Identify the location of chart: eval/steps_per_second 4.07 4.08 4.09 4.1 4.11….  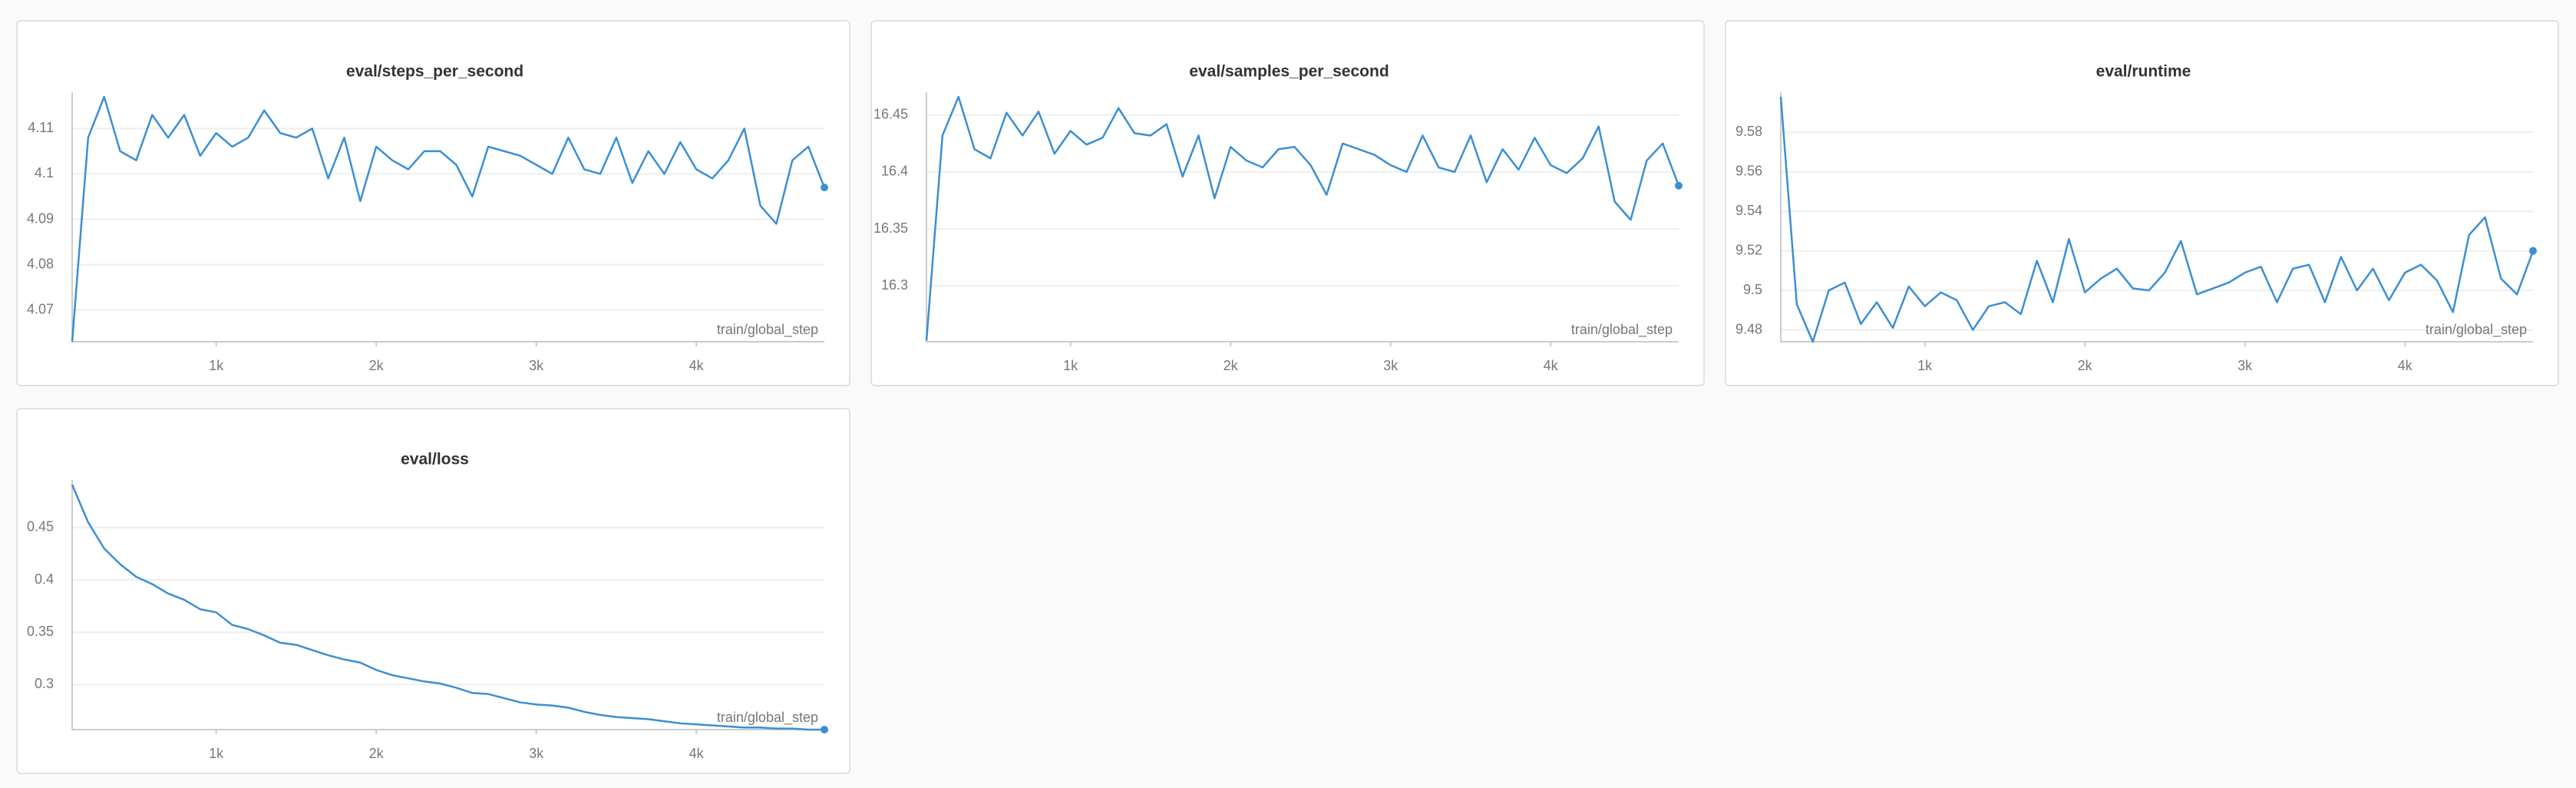
(427, 218).